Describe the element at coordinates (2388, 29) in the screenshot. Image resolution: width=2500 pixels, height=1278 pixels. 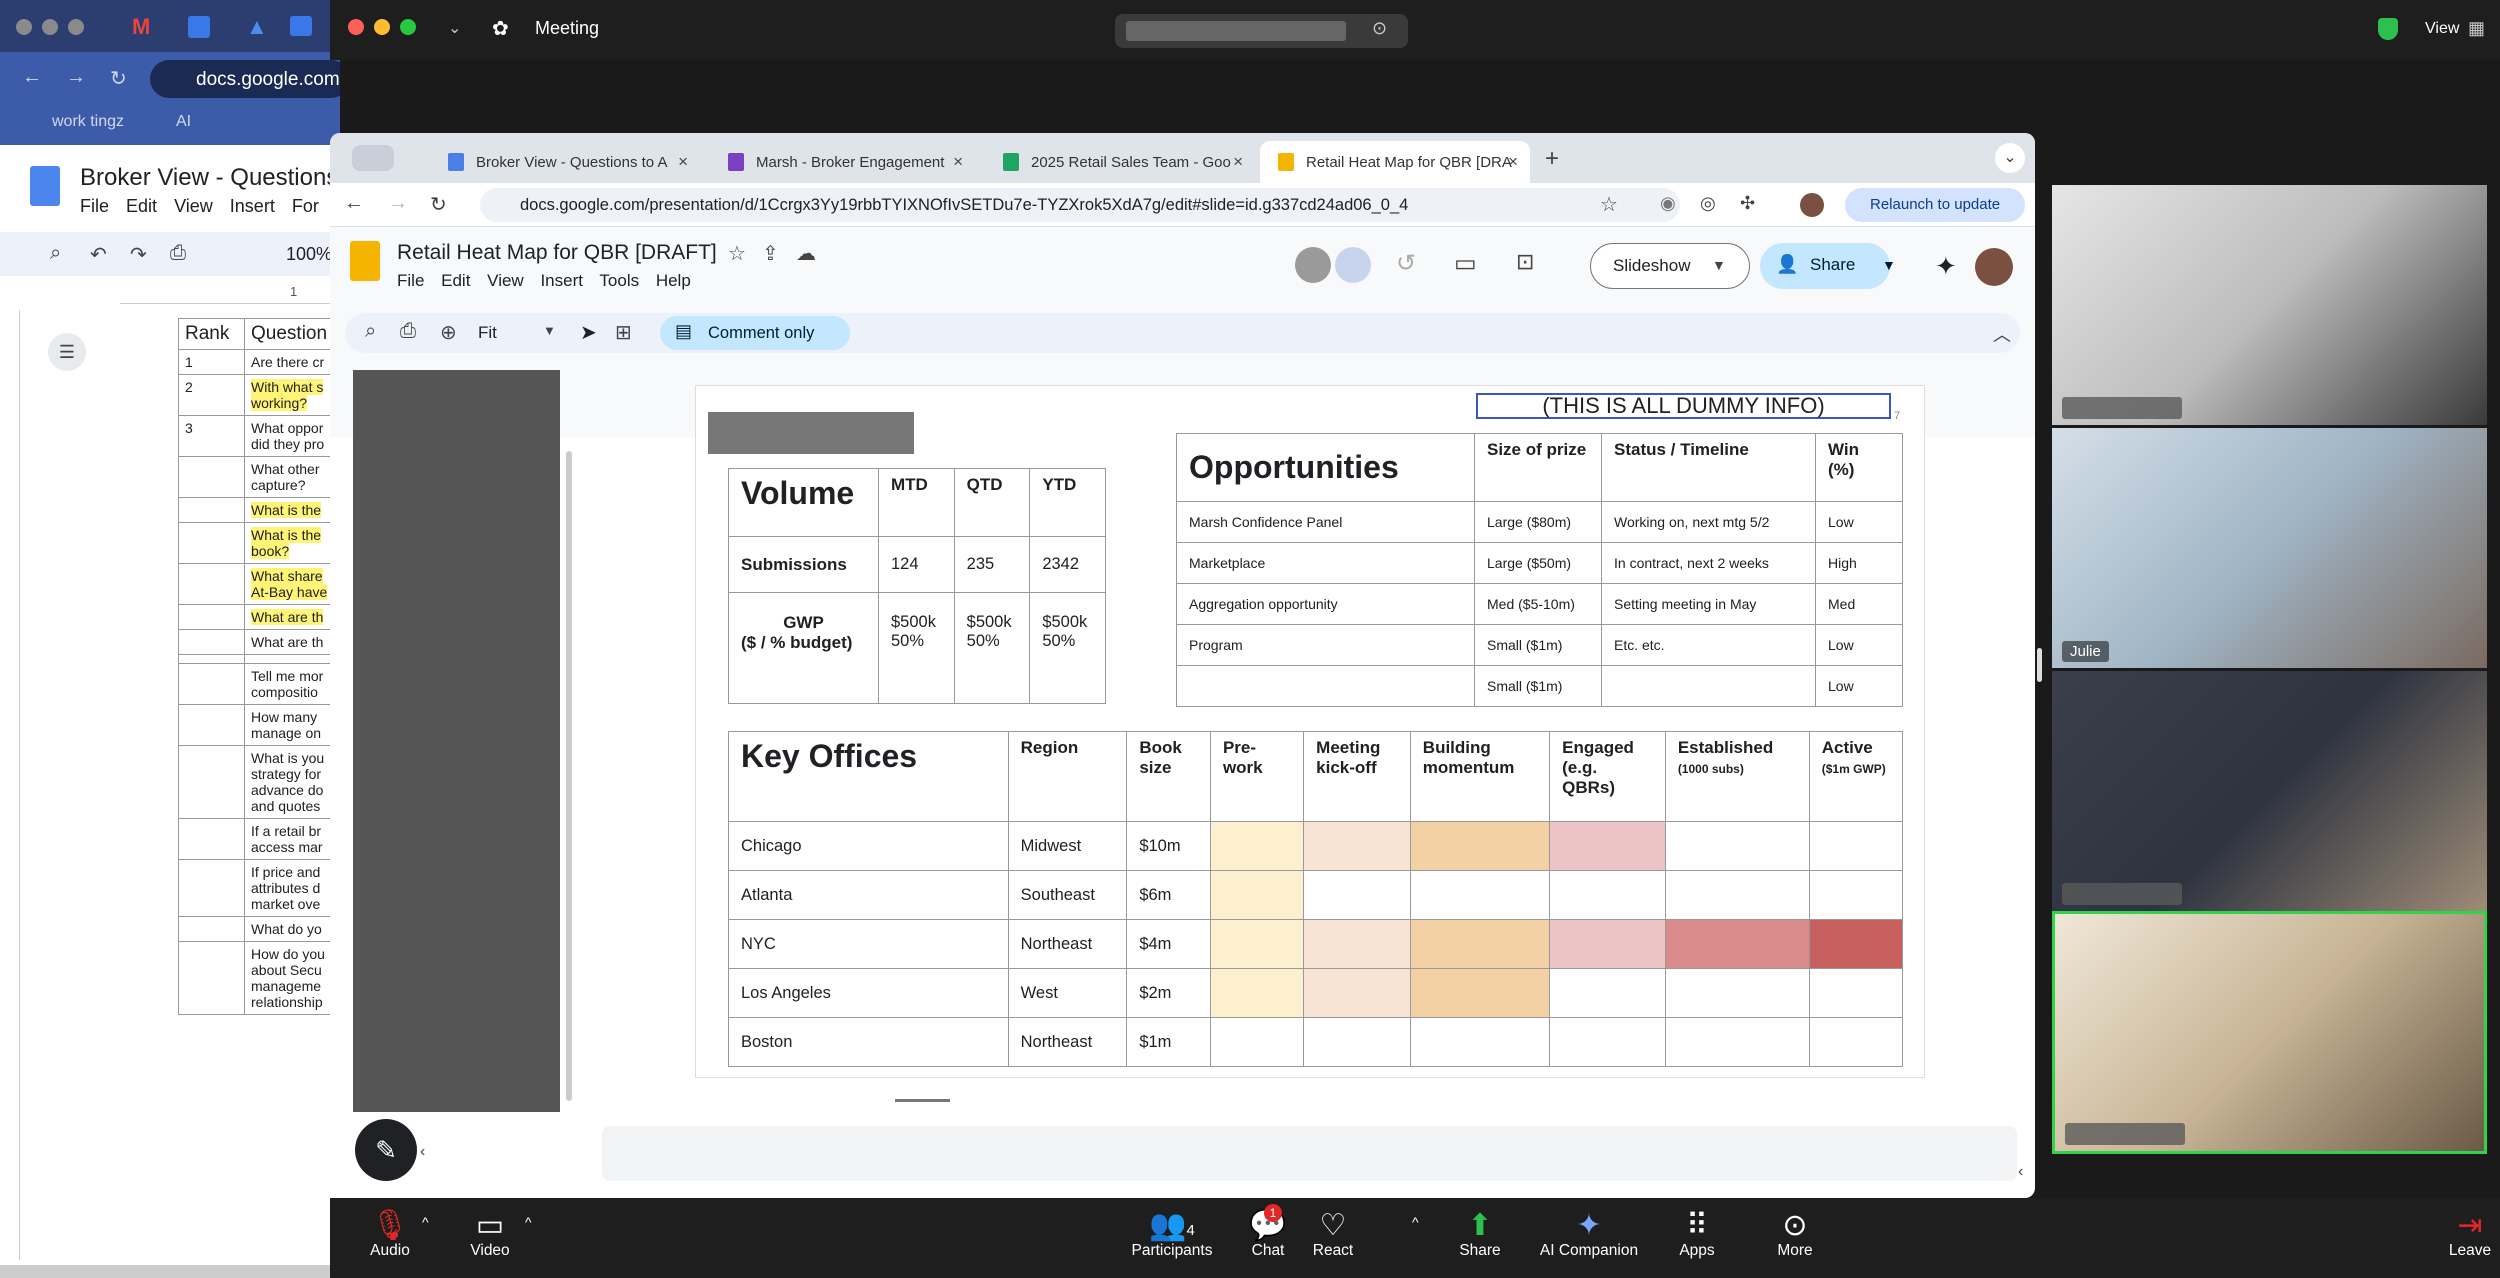
I see `shield-icon` at that location.